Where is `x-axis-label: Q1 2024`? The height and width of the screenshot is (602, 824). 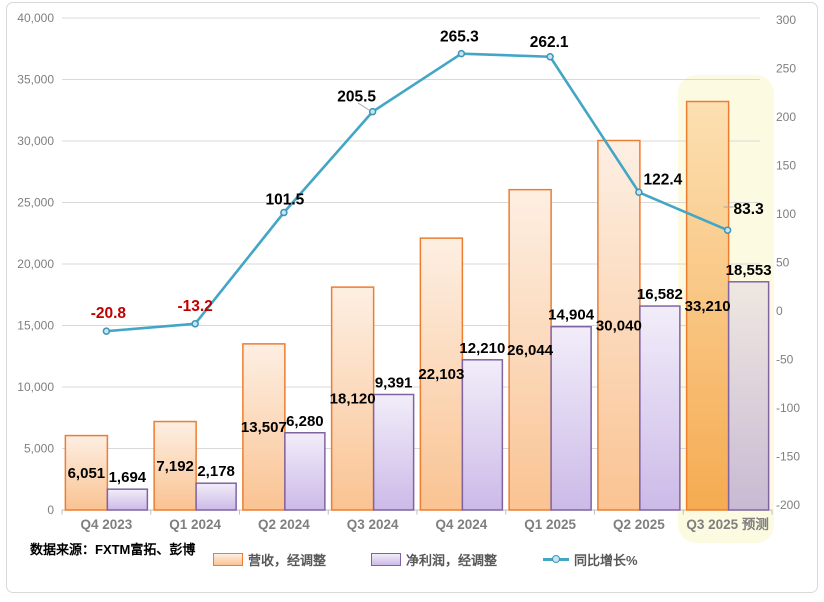
x-axis-label: Q1 2024 is located at coordinates (195, 524).